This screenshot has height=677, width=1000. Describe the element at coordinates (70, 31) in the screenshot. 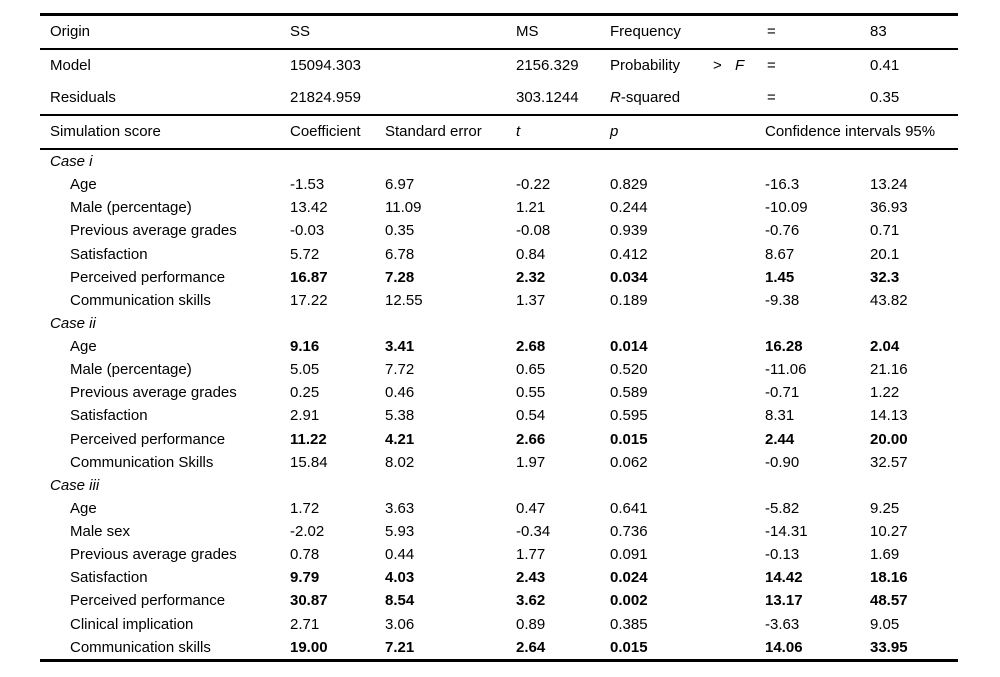

I see `anova-origin-label: Origin` at that location.